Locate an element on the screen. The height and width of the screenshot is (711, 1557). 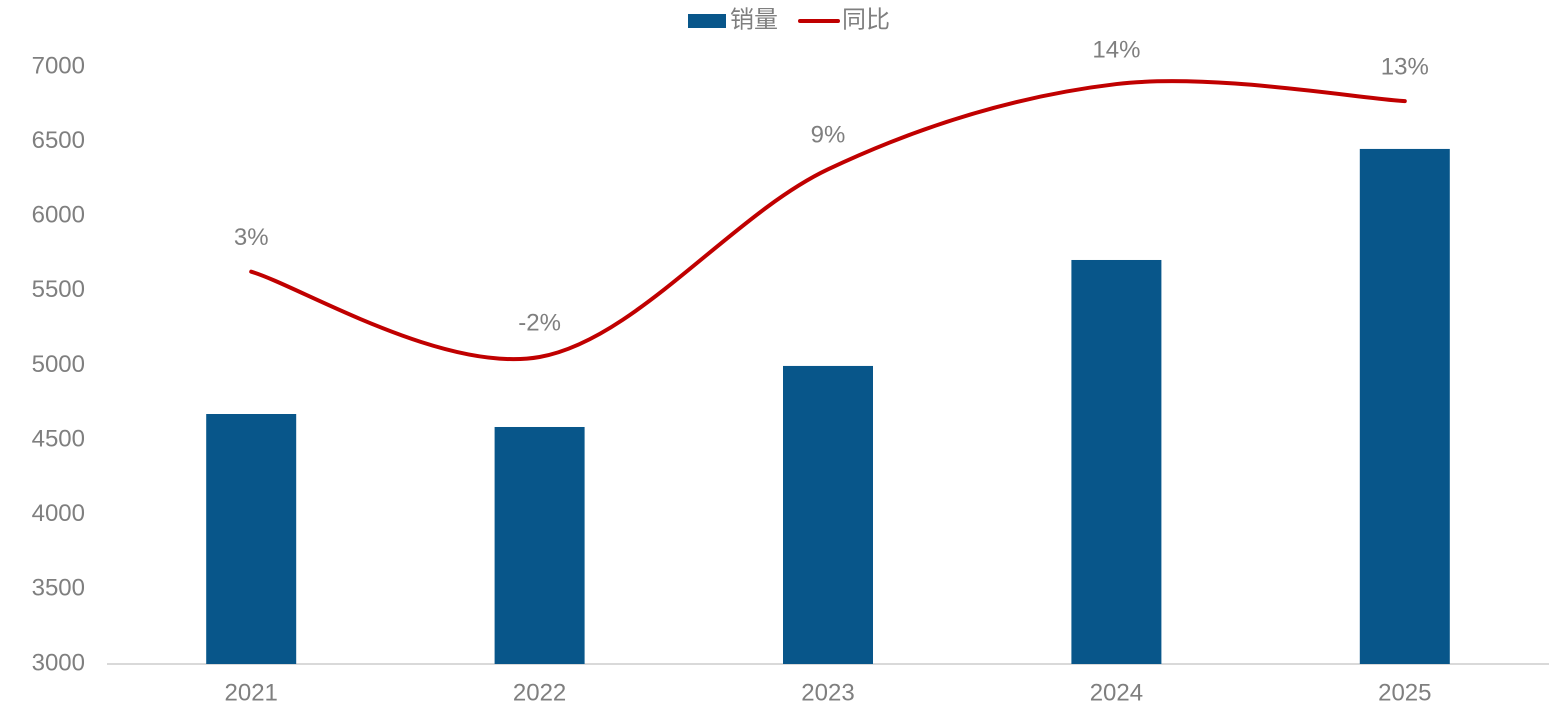
y-tick-label: 4000 is located at coordinates (58, 513).